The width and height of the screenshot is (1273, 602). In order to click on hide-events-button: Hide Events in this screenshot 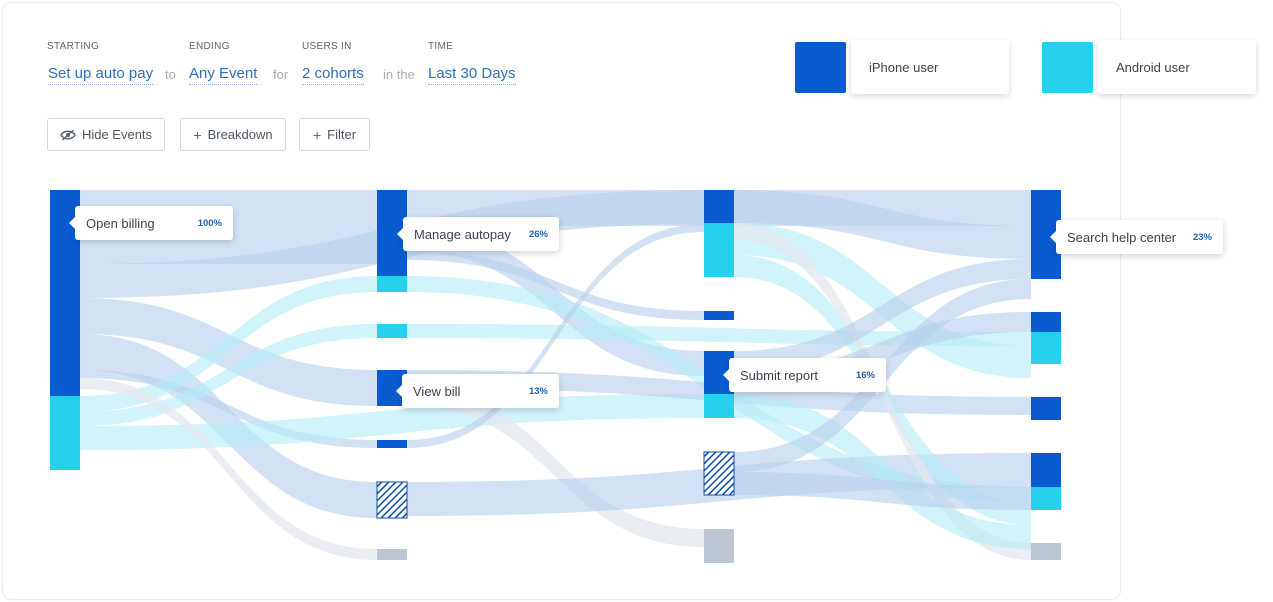, I will do `click(106, 134)`.